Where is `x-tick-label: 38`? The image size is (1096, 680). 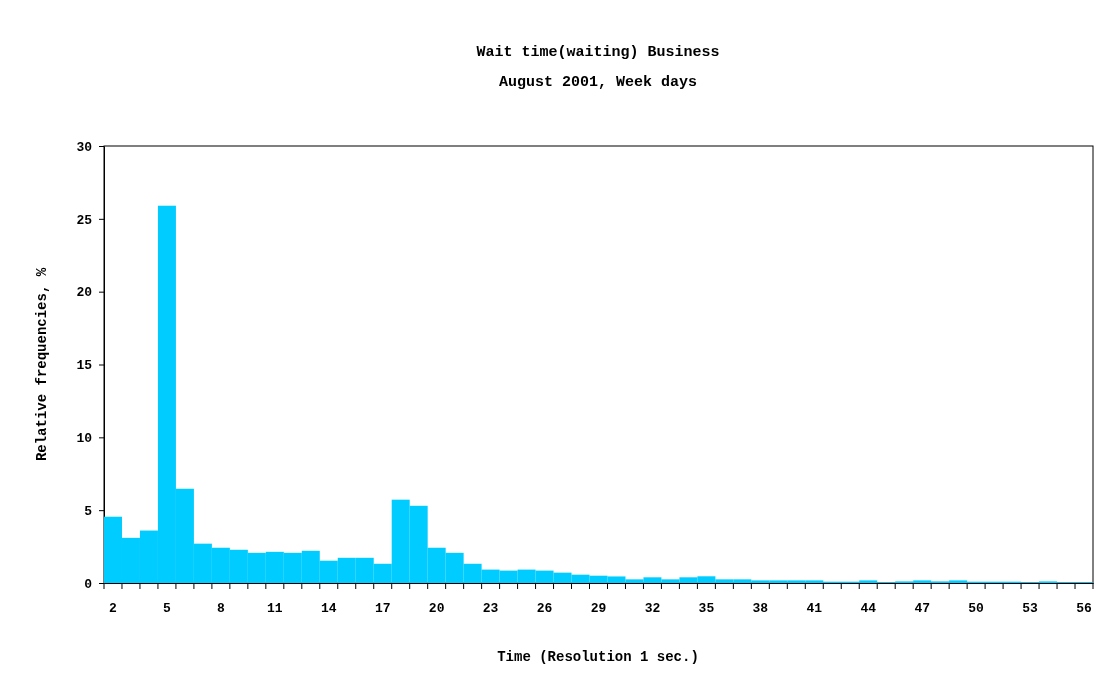
x-tick-label: 38 is located at coordinates (760, 608).